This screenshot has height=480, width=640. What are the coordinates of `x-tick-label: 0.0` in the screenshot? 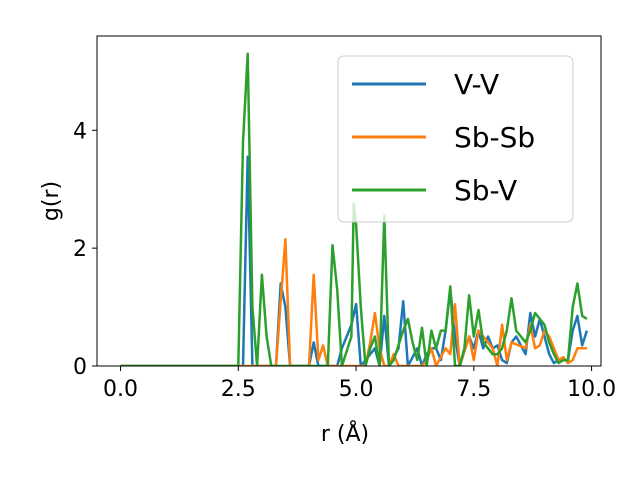 It's located at (120, 389).